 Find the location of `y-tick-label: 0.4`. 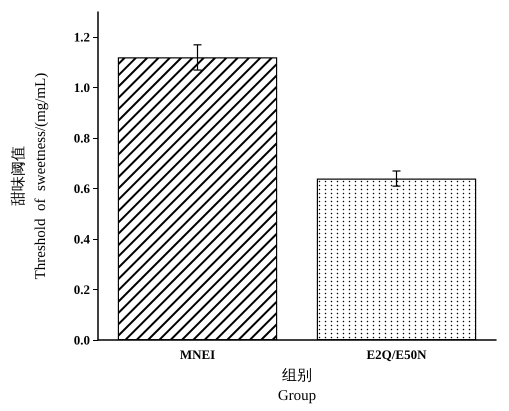

y-tick-label: 0.4 is located at coordinates (82, 239).